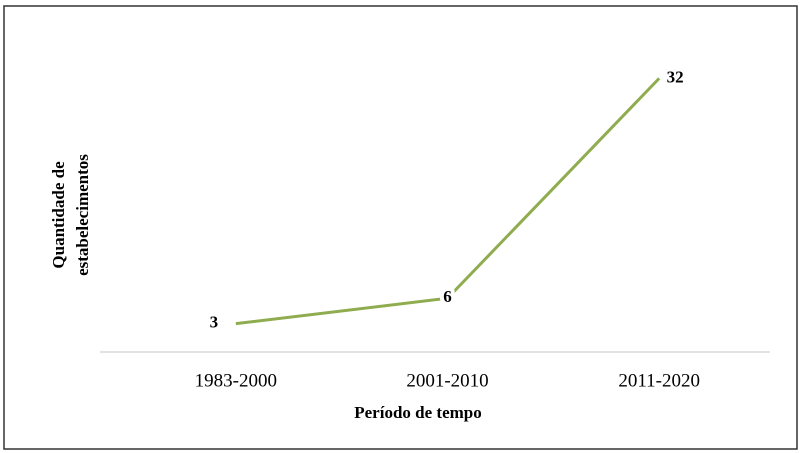 This screenshot has width=803, height=453. I want to click on y-axis-title: Quantidade de estabelecimentos, so click(70, 215).